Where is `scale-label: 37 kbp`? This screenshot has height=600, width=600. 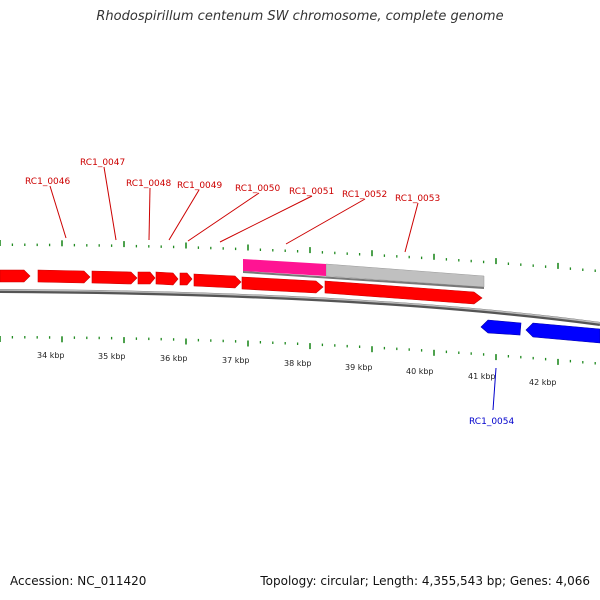
scale-label: 37 kbp is located at coordinates (236, 360).